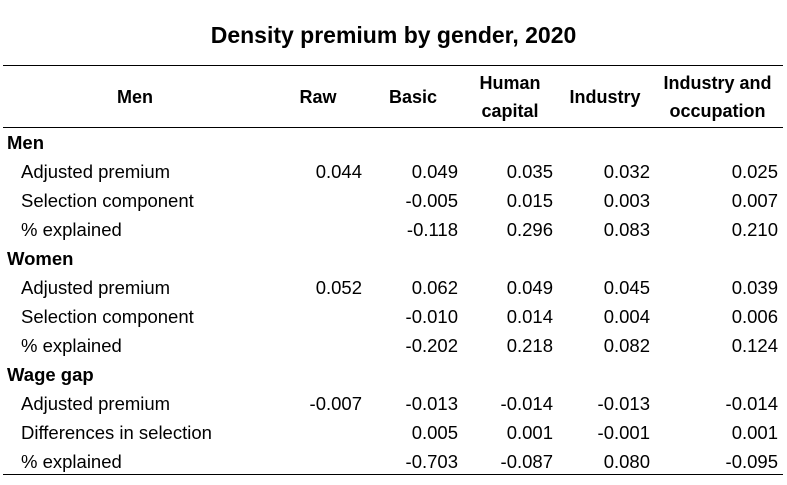 The width and height of the screenshot is (787, 485). I want to click on table-cell: -0.010, so click(431, 316).